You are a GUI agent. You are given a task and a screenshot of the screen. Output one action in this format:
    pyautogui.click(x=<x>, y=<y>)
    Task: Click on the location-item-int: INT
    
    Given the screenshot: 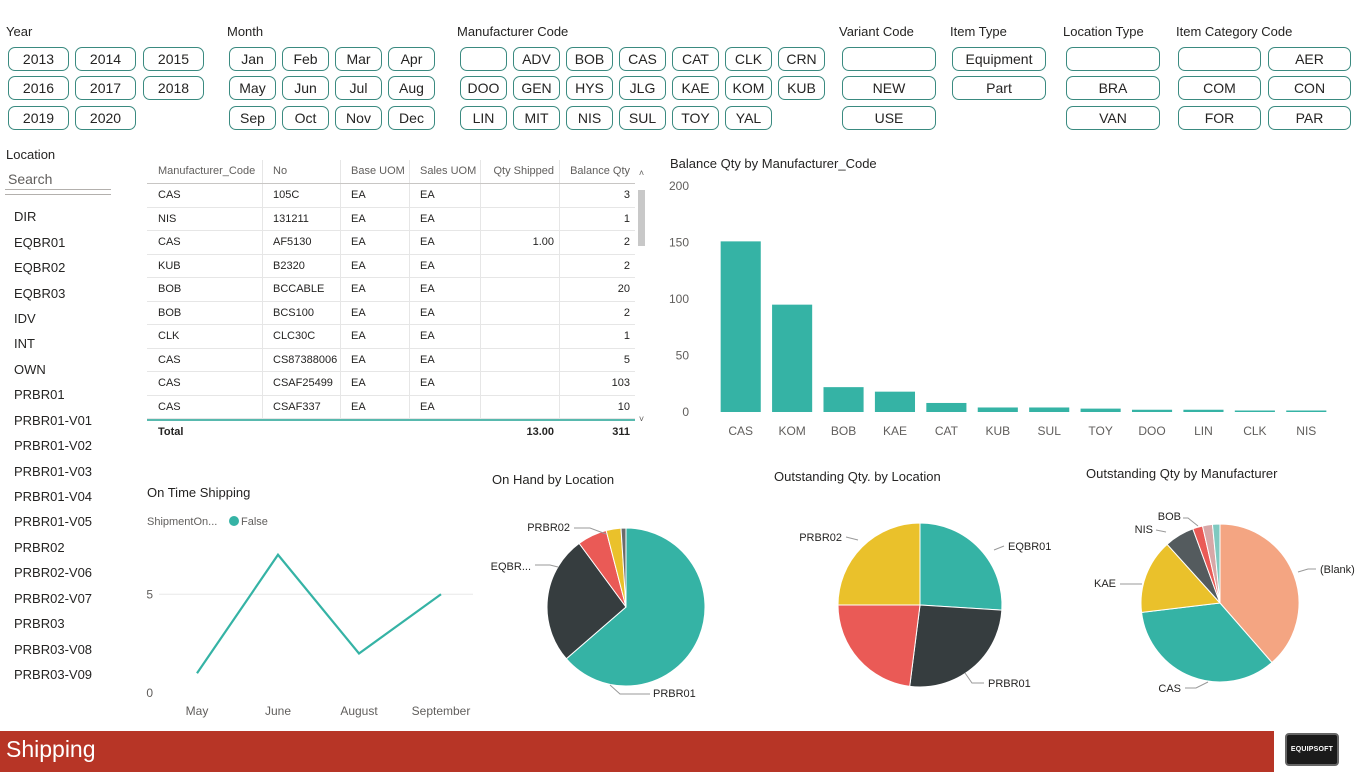 What is the action you would take?
    pyautogui.click(x=24, y=343)
    